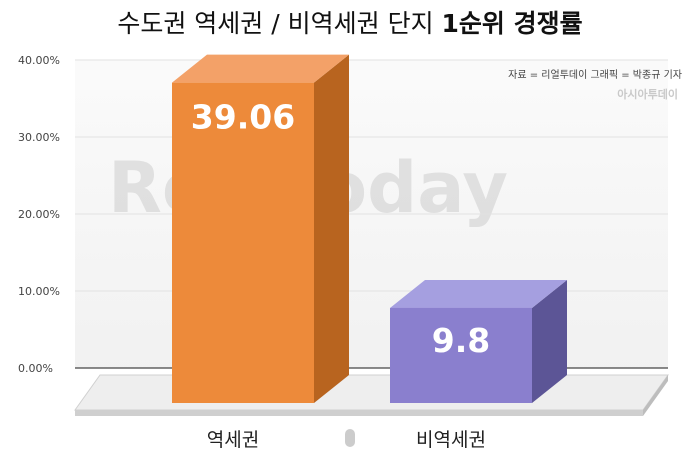 The image size is (700, 463). Describe the element at coordinates (243, 117) in the screenshot. I see `bar-value-label: 39.06` at that location.